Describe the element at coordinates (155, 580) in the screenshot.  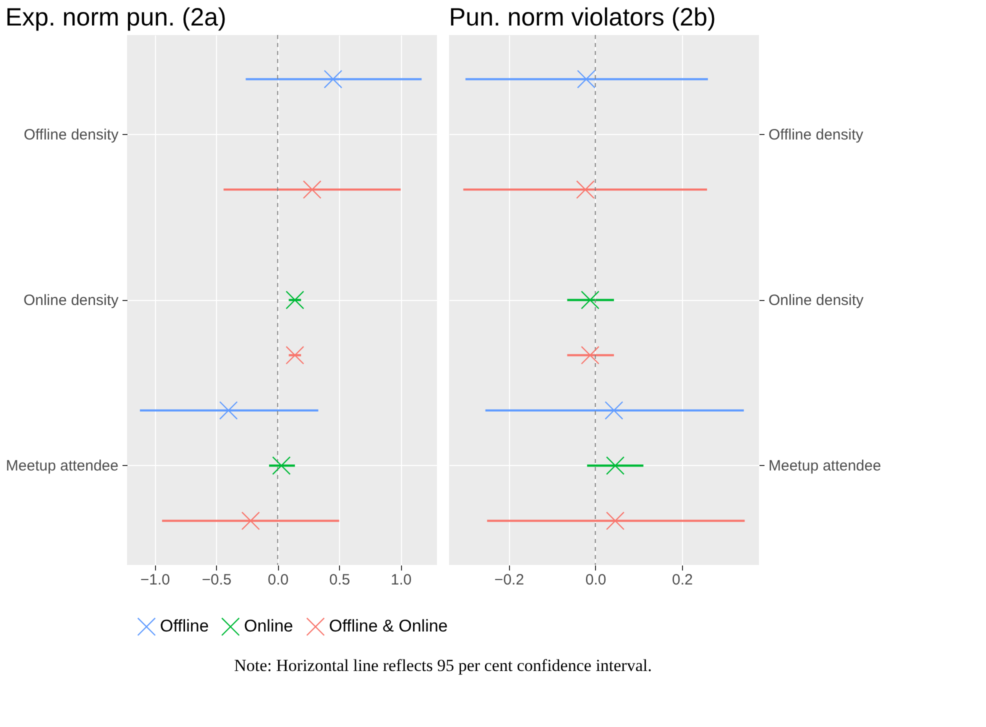
I see `x-tick-label: −1.0` at that location.